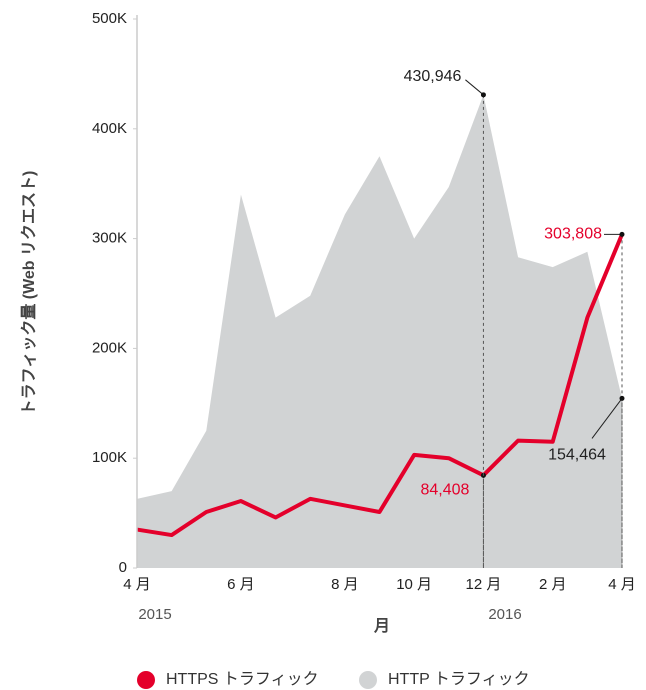  I want to click on value-label: 154,464, so click(577, 455).